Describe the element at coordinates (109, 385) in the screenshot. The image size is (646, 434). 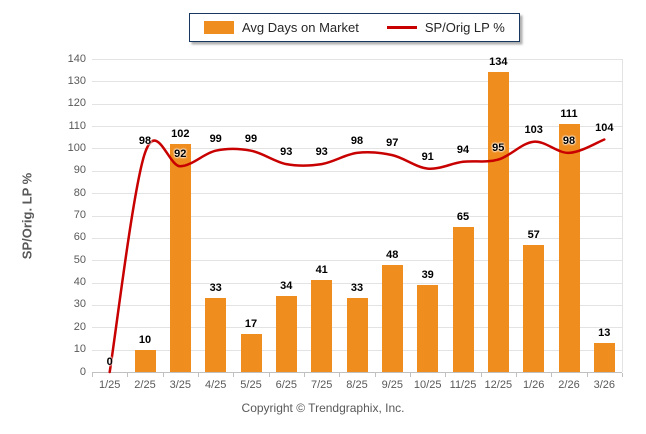
I see `x-tick-label: 1/25` at that location.